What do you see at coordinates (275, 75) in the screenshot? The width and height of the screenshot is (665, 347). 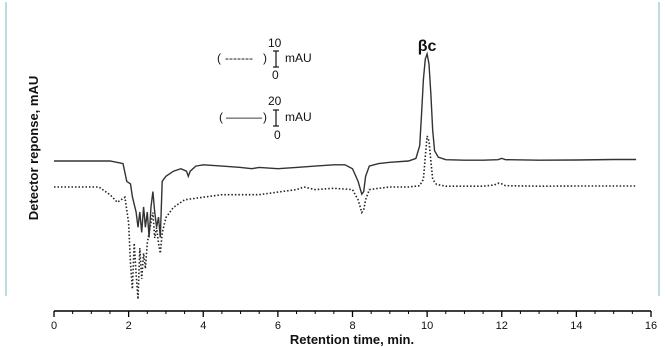 I see `scale-bar-dashed-bottom: 0` at bounding box center [275, 75].